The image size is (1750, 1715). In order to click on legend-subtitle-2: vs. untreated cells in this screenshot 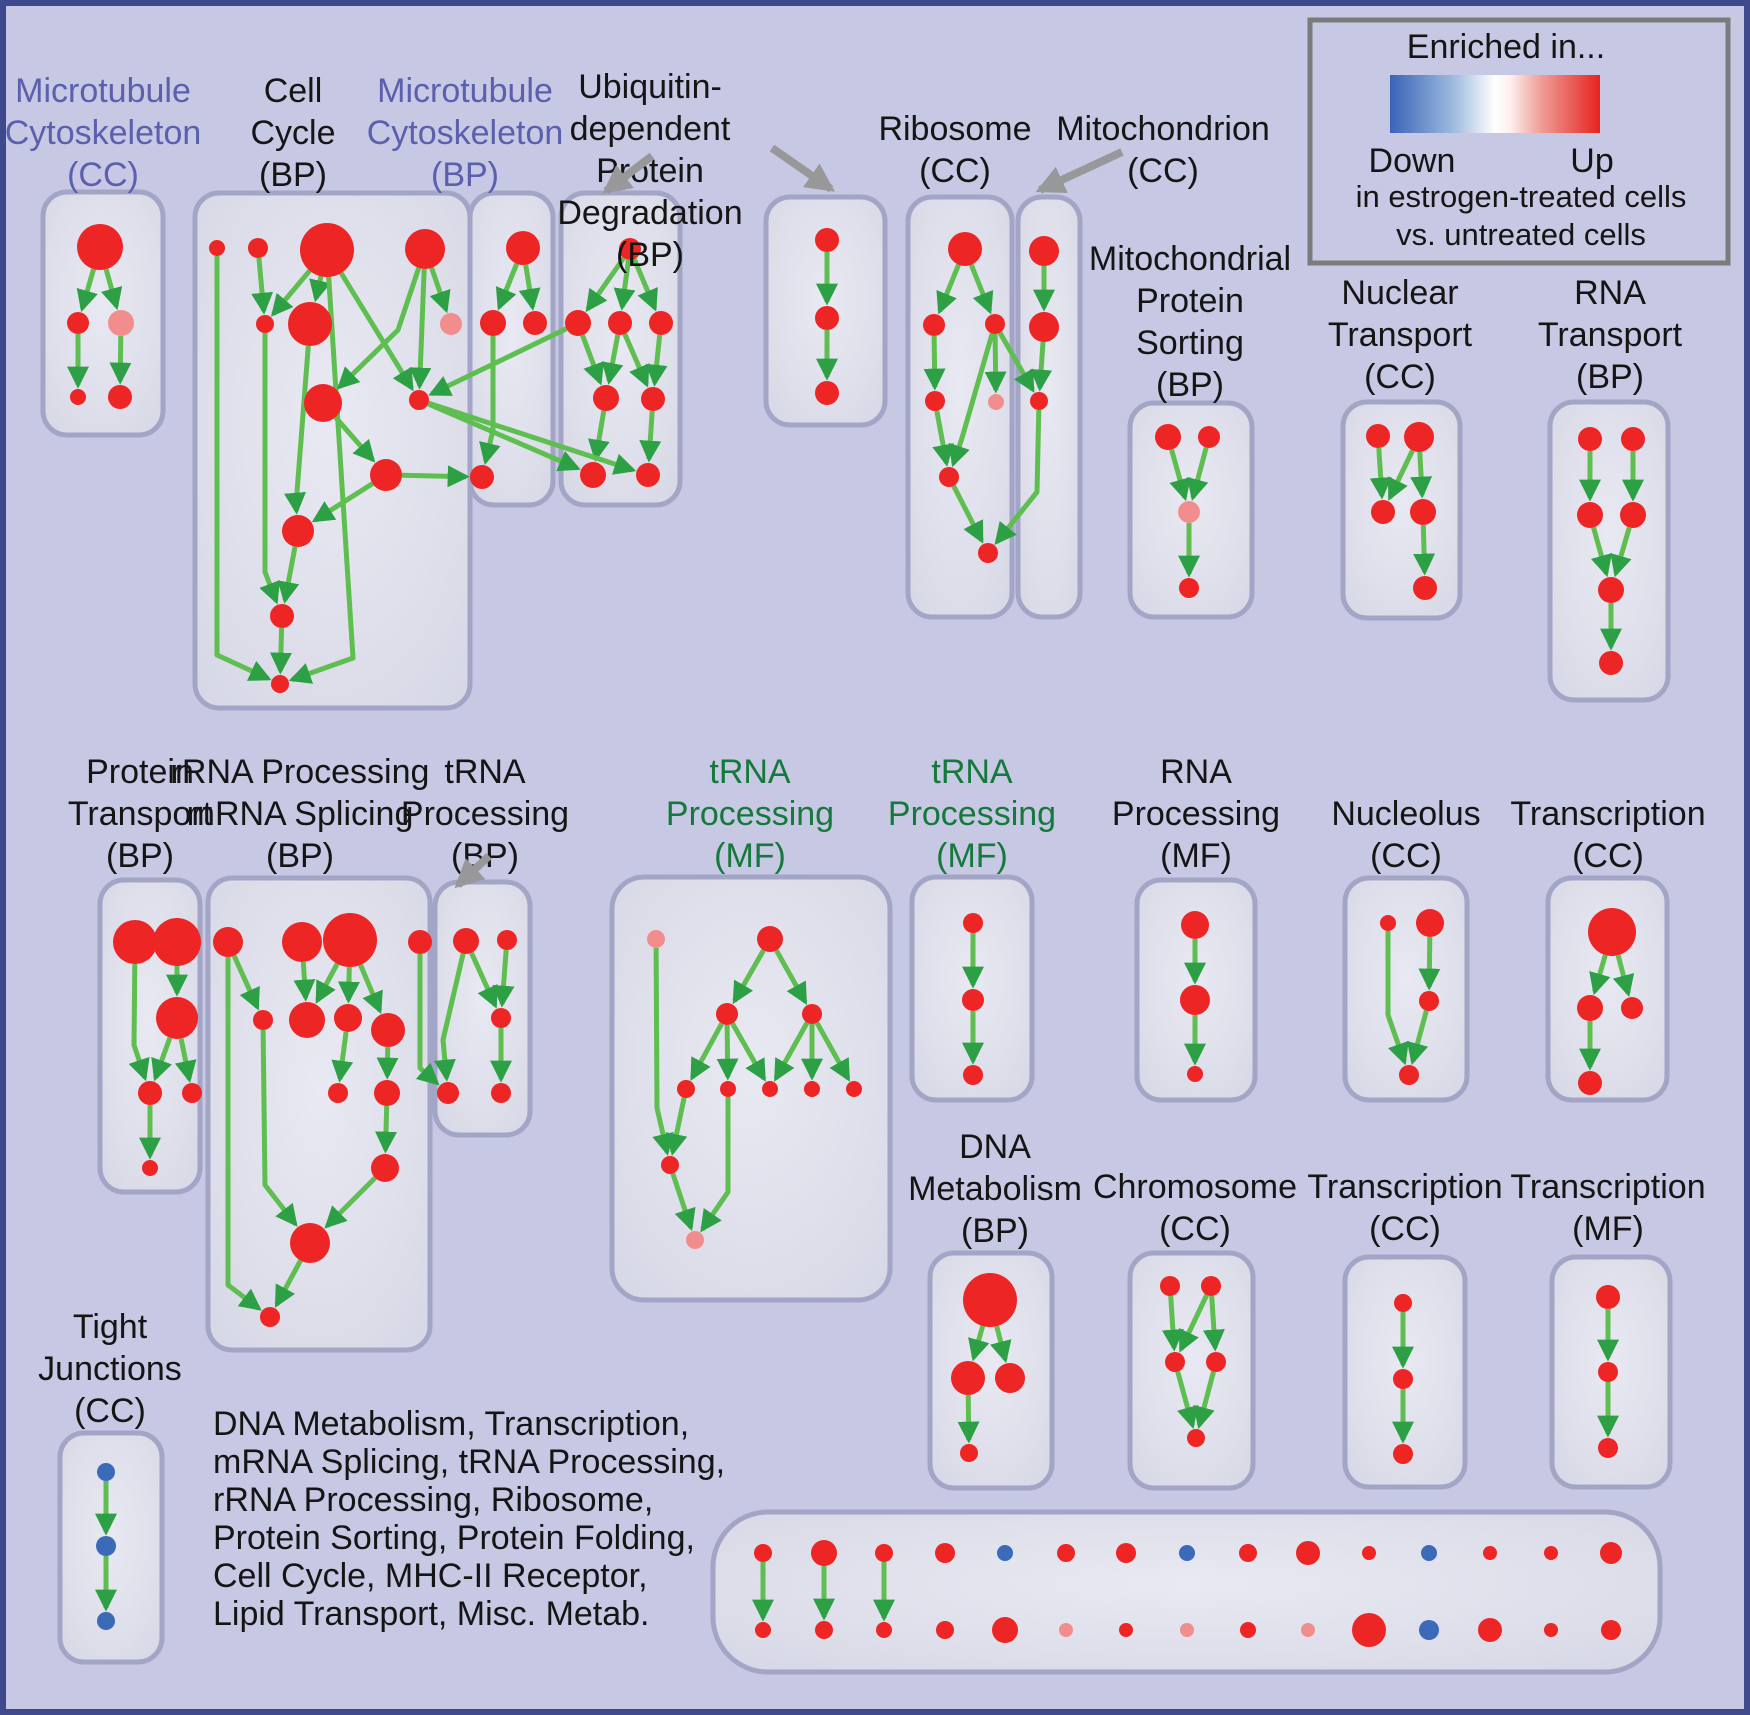, I will do `click(1521, 234)`.